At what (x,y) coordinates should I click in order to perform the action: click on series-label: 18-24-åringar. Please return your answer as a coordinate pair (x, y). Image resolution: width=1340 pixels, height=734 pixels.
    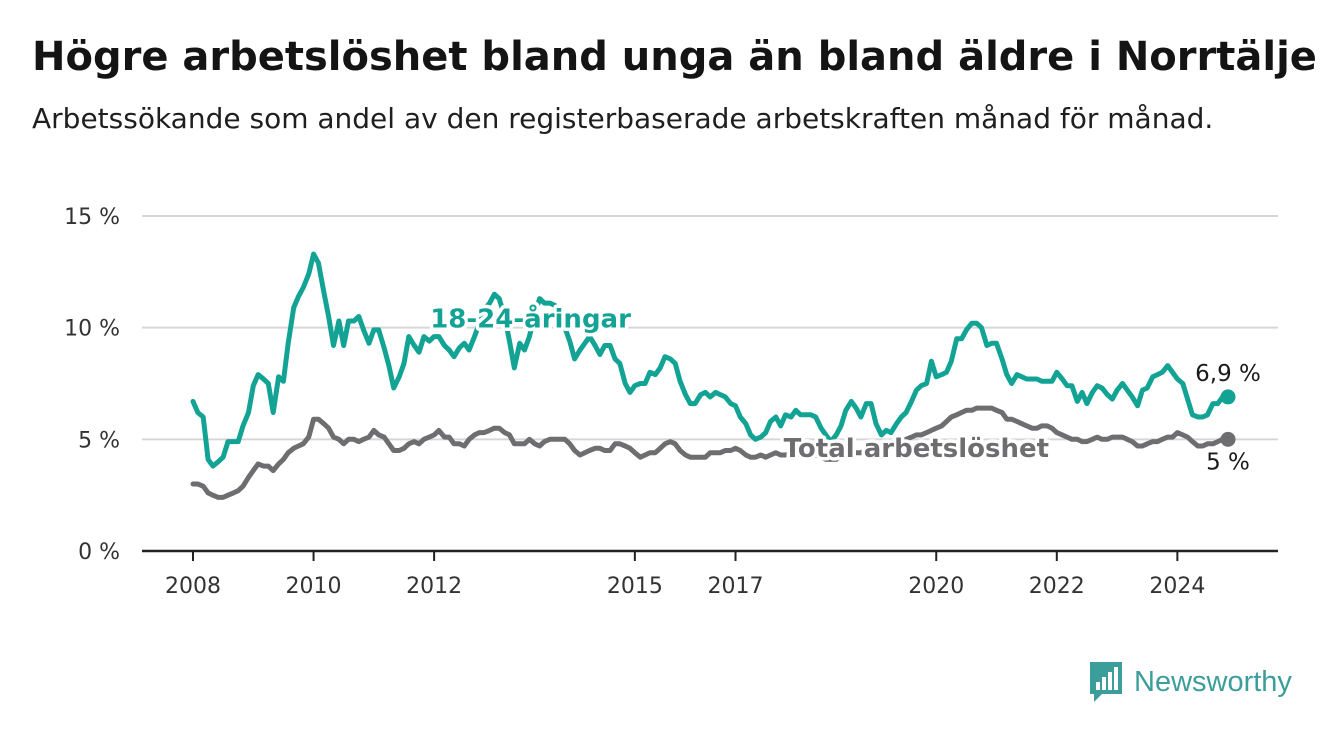
    Looking at the image, I should click on (530, 319).